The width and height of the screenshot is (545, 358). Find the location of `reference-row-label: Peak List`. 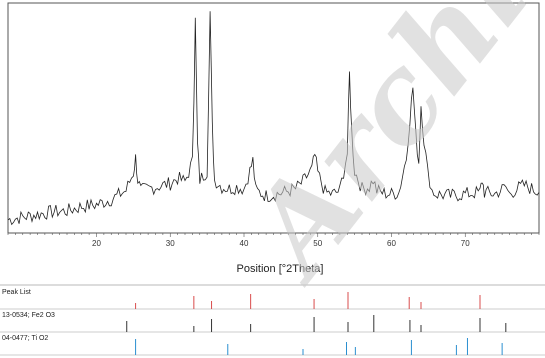

reference-row-label: Peak List is located at coordinates (16, 292).